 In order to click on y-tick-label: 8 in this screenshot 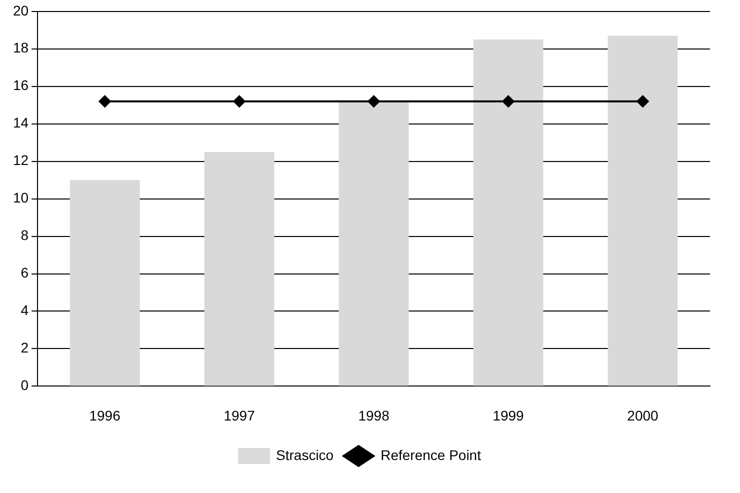, I will do `click(24, 235)`.